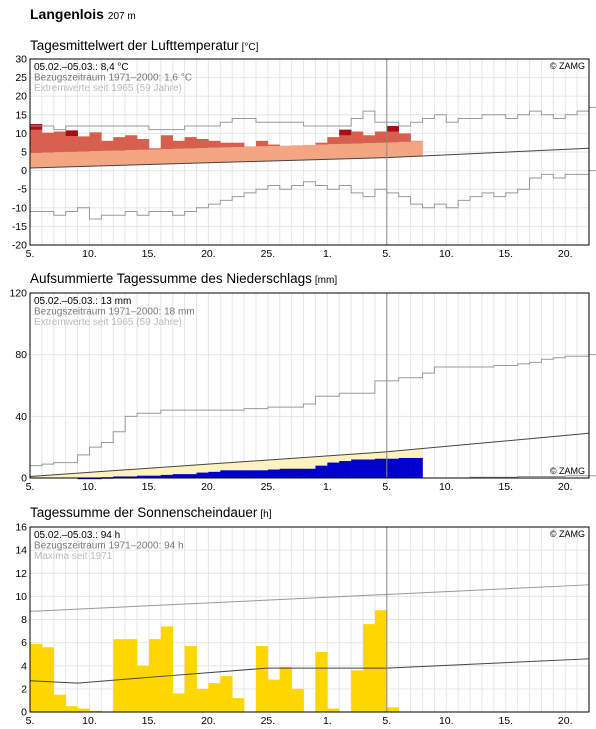 The height and width of the screenshot is (729, 596). What do you see at coordinates (121, 16) in the screenshot?
I see `station-altitude: 207 m` at bounding box center [121, 16].